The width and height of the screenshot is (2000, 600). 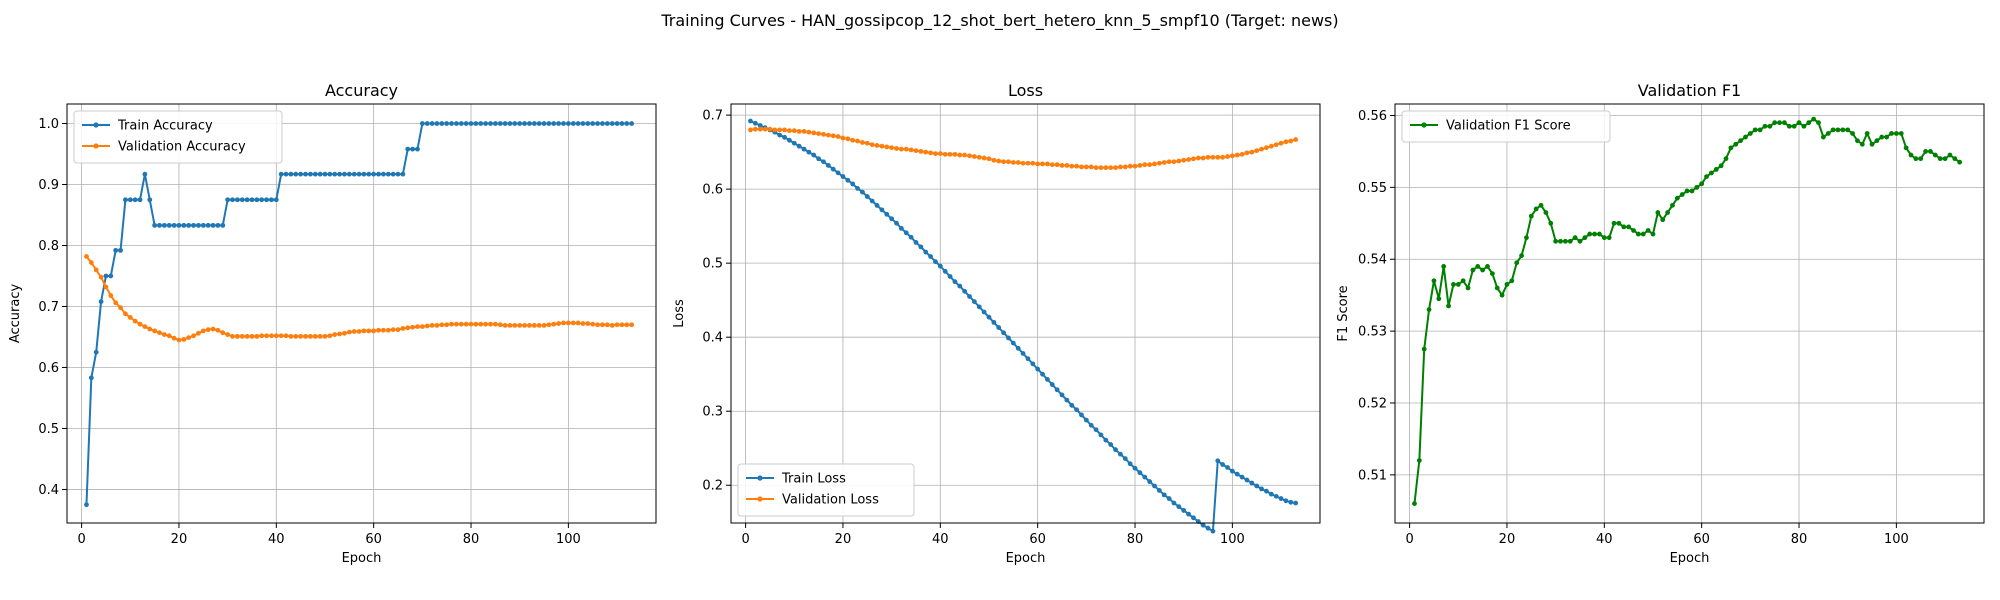 I want to click on series-validation-loss, so click(x=1023, y=148).